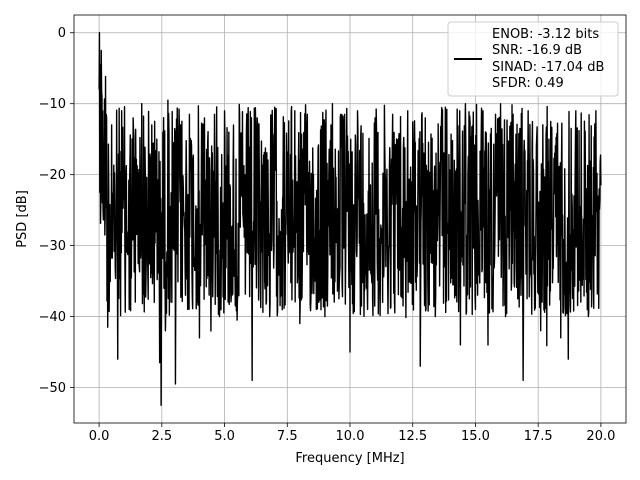  Describe the element at coordinates (548, 67) in the screenshot. I see `legend-entry-sinad: SINAD: -17.04 dB` at that location.